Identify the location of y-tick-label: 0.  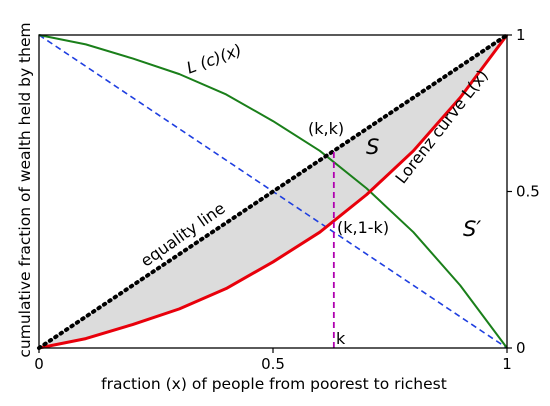
(521, 348).